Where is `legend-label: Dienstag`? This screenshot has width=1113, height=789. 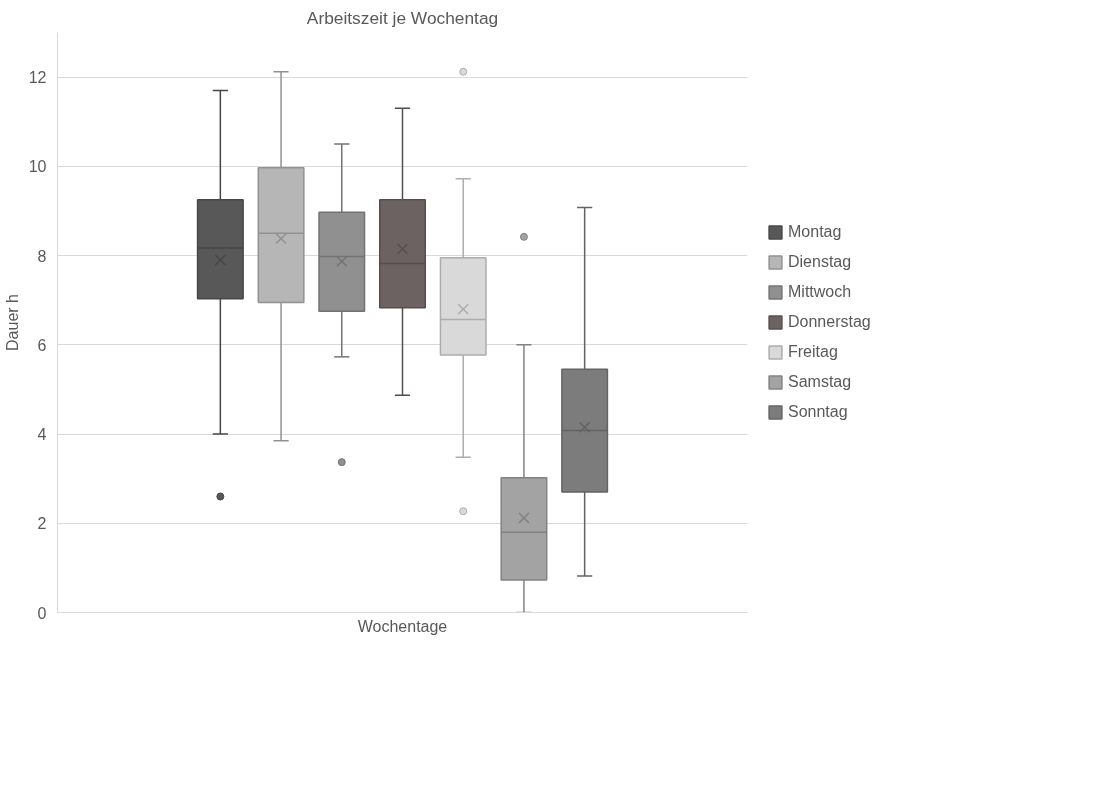 legend-label: Dienstag is located at coordinates (820, 262).